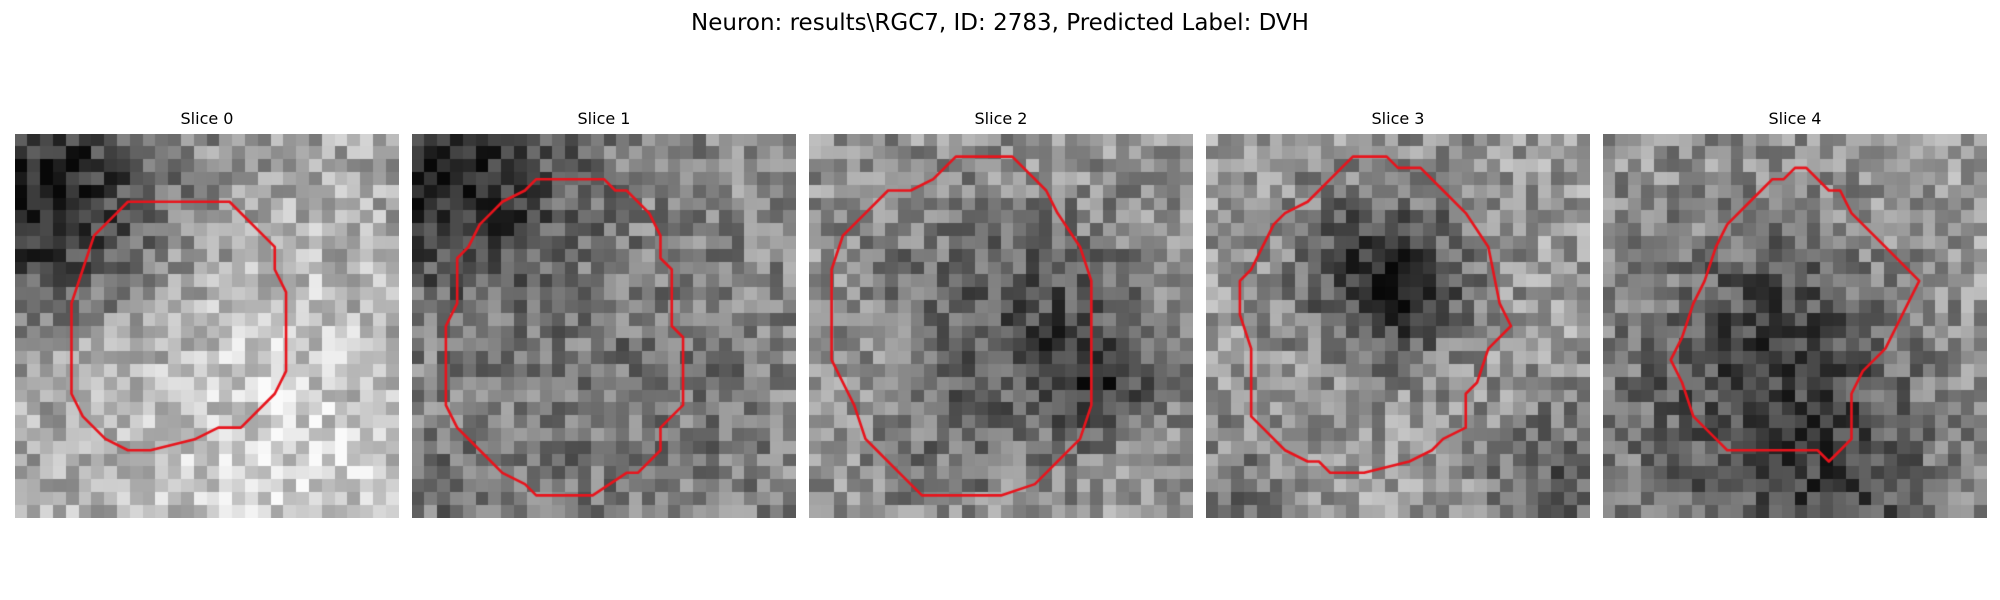  I want to click on slice-panel-4: Slice 4, so click(1795, 312).